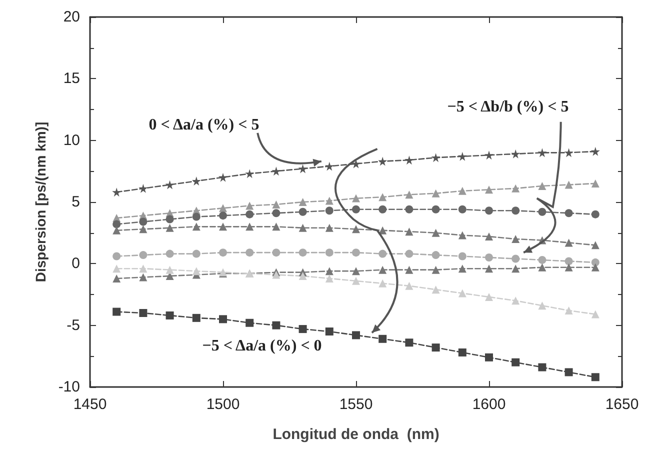 The image size is (649, 465). What do you see at coordinates (40, 202) in the screenshot?
I see `y-axis-title: Dispersion [ps/(nm km)]` at bounding box center [40, 202].